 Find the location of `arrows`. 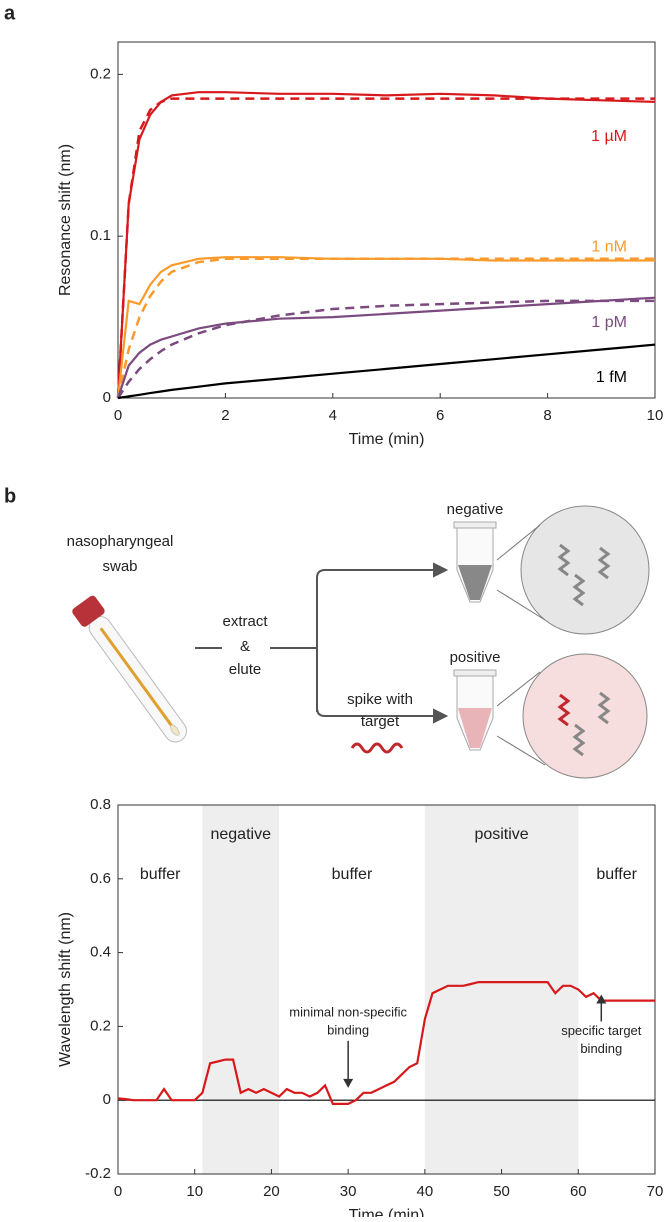

arrows is located at coordinates (322, 643).